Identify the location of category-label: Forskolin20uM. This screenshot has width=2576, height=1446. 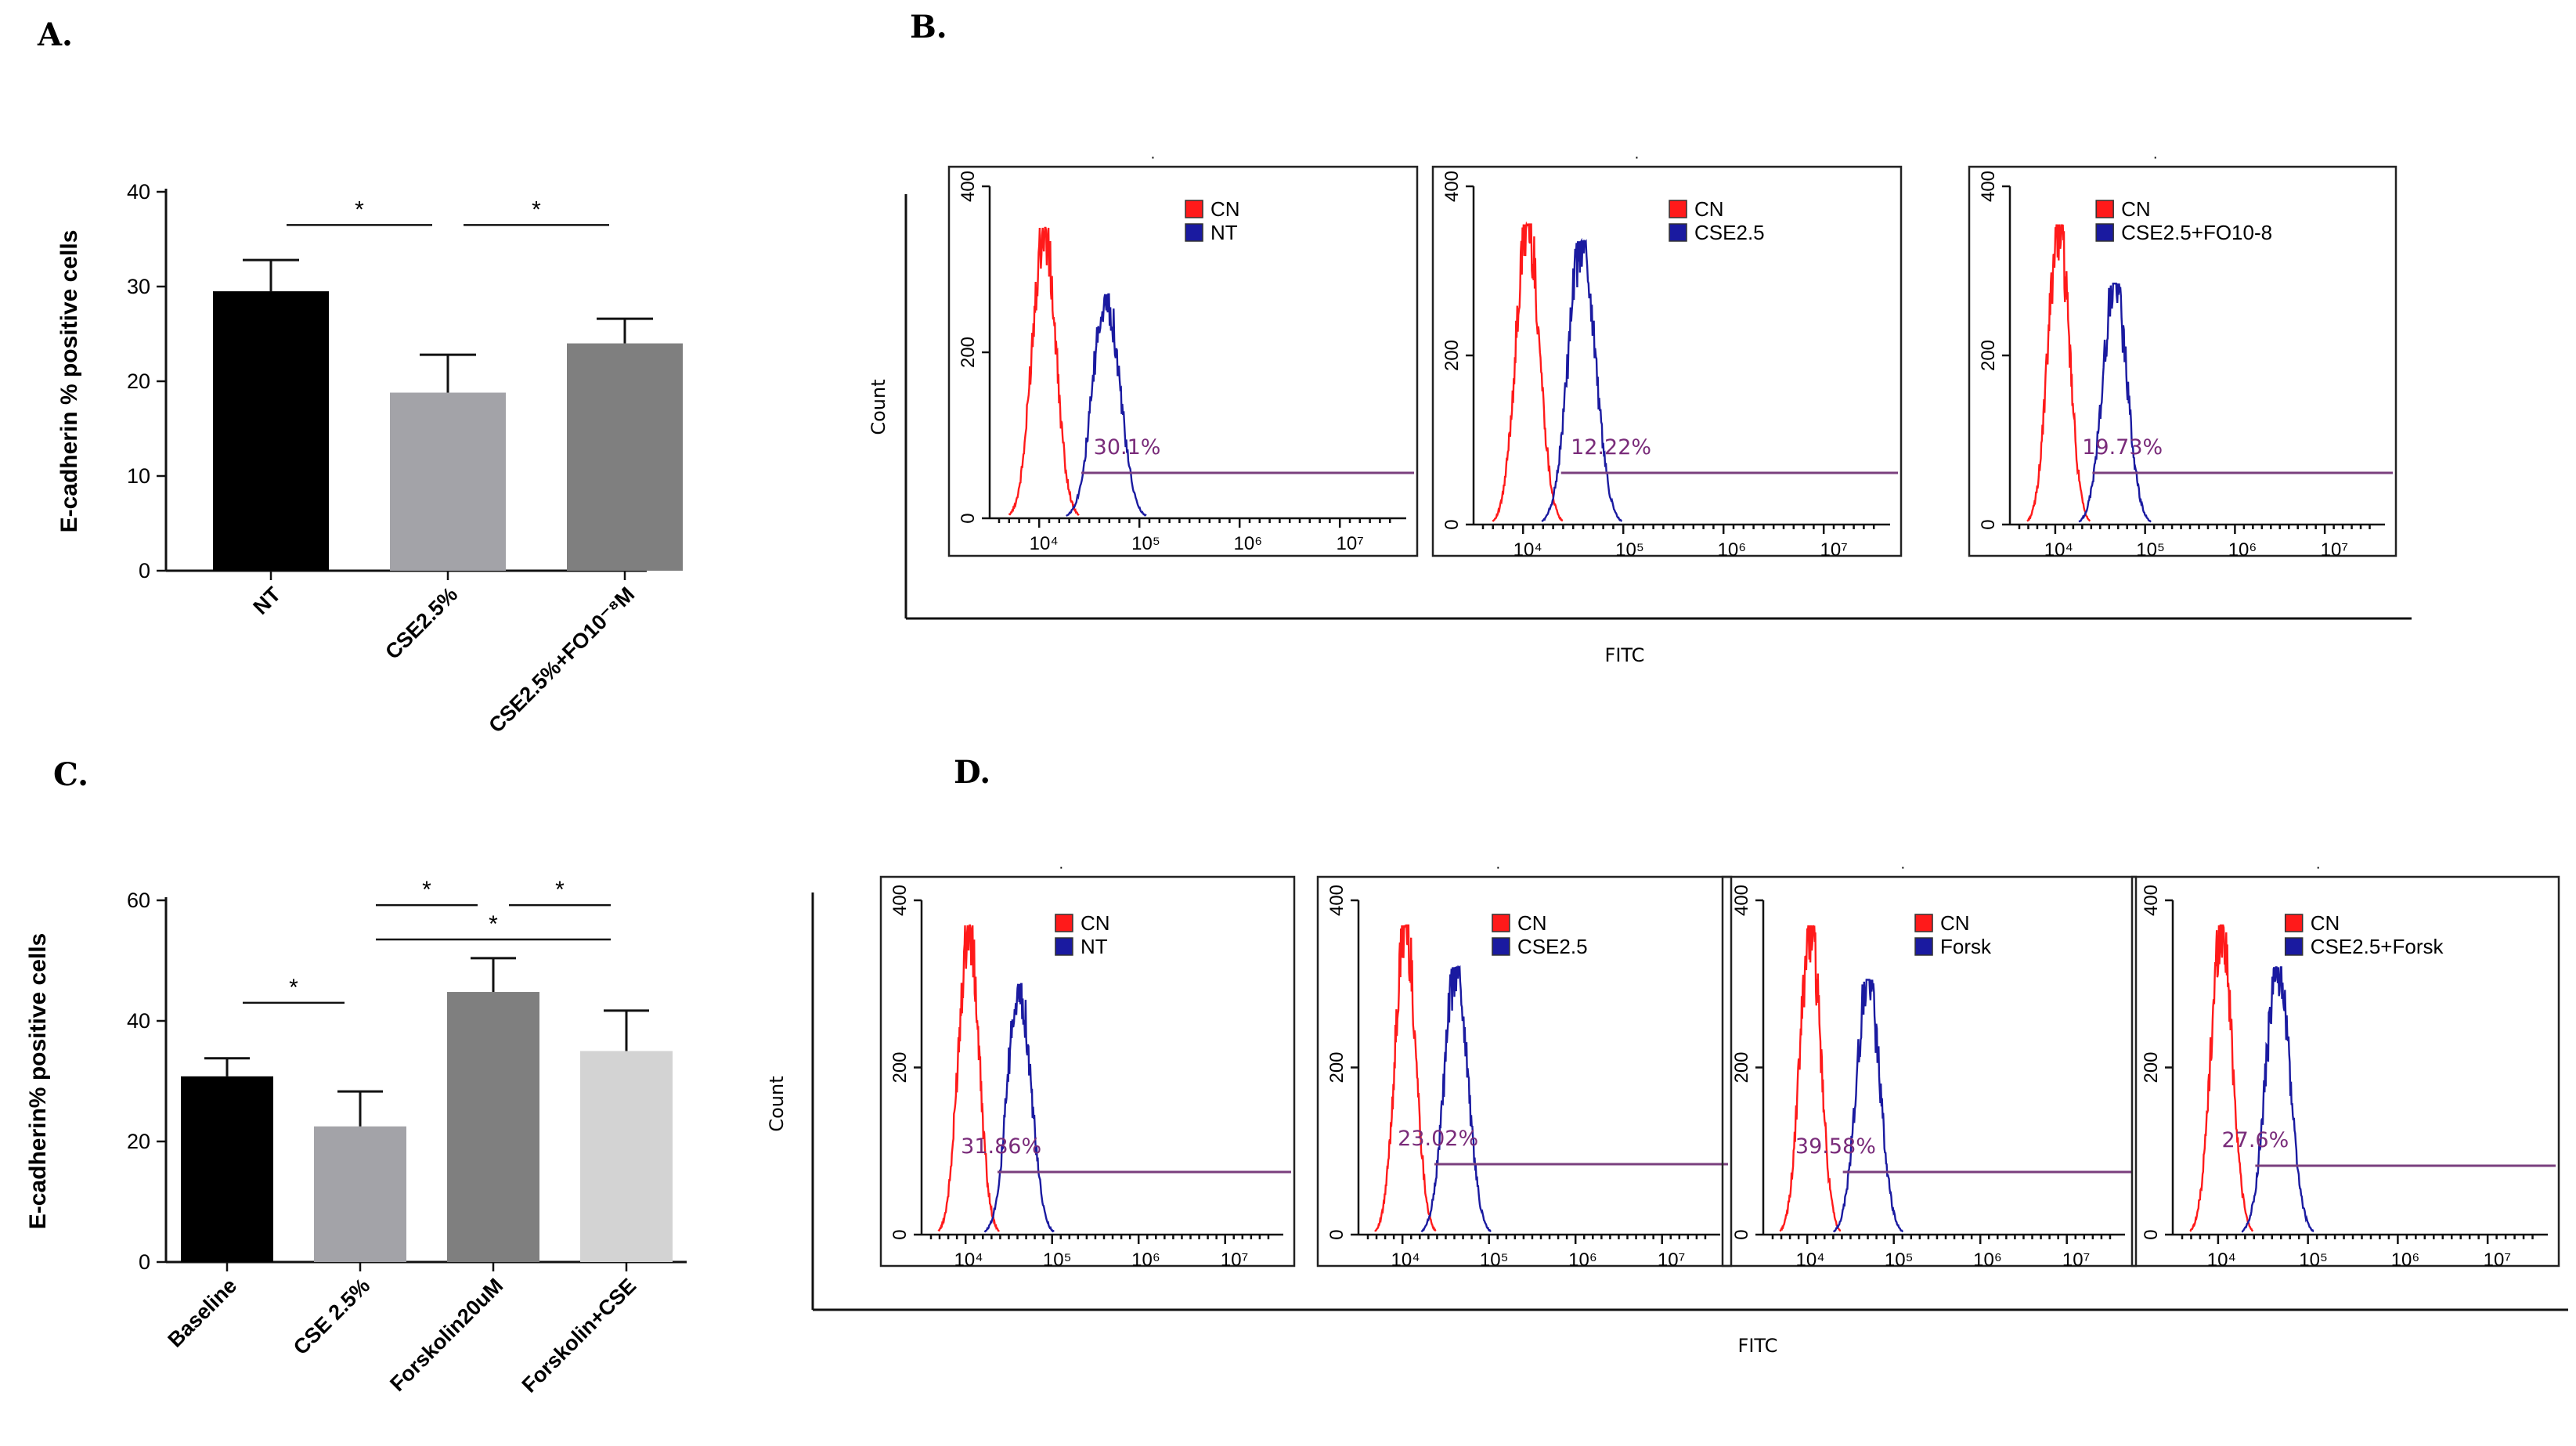
(446, 1335).